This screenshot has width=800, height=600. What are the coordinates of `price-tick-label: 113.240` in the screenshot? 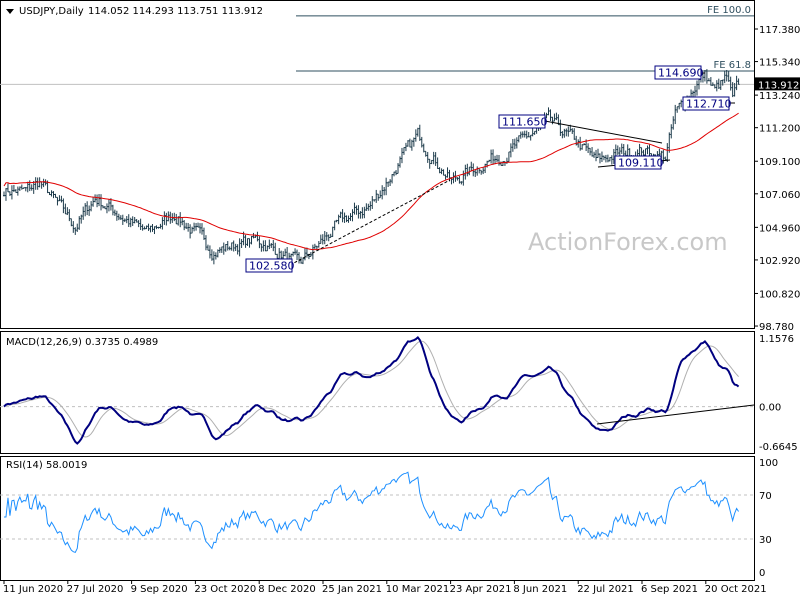 It's located at (779, 96).